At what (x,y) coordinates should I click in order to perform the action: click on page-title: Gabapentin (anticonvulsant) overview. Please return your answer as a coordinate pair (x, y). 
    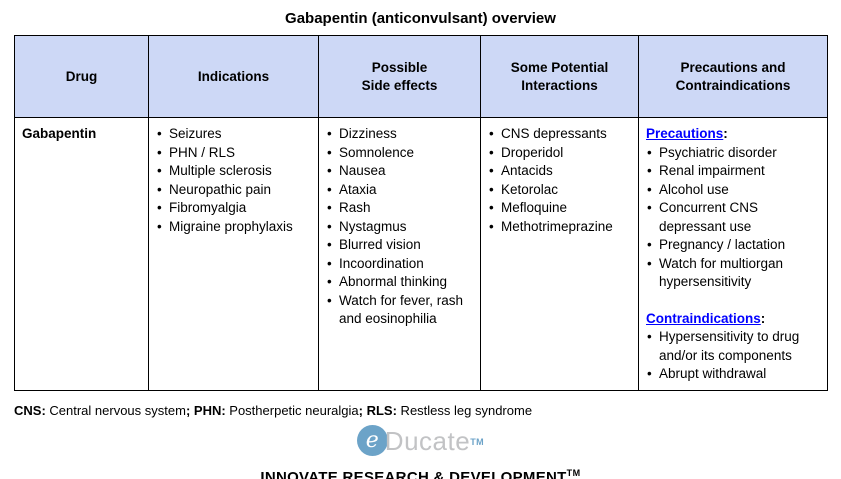
    Looking at the image, I should click on (420, 18).